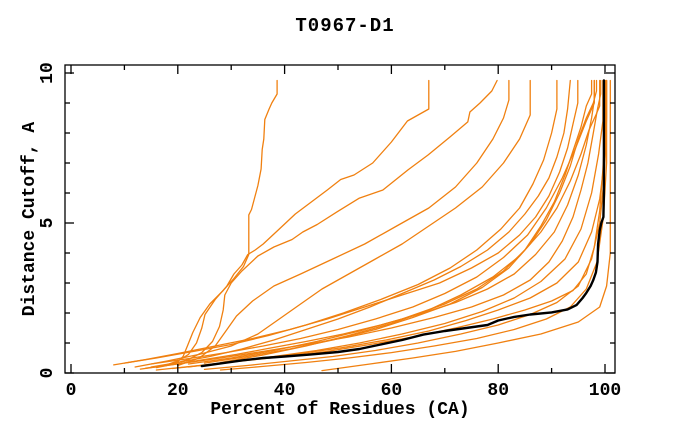 Image resolution: width=680 pixels, height=440 pixels. I want to click on x-tick-label: 20, so click(178, 391).